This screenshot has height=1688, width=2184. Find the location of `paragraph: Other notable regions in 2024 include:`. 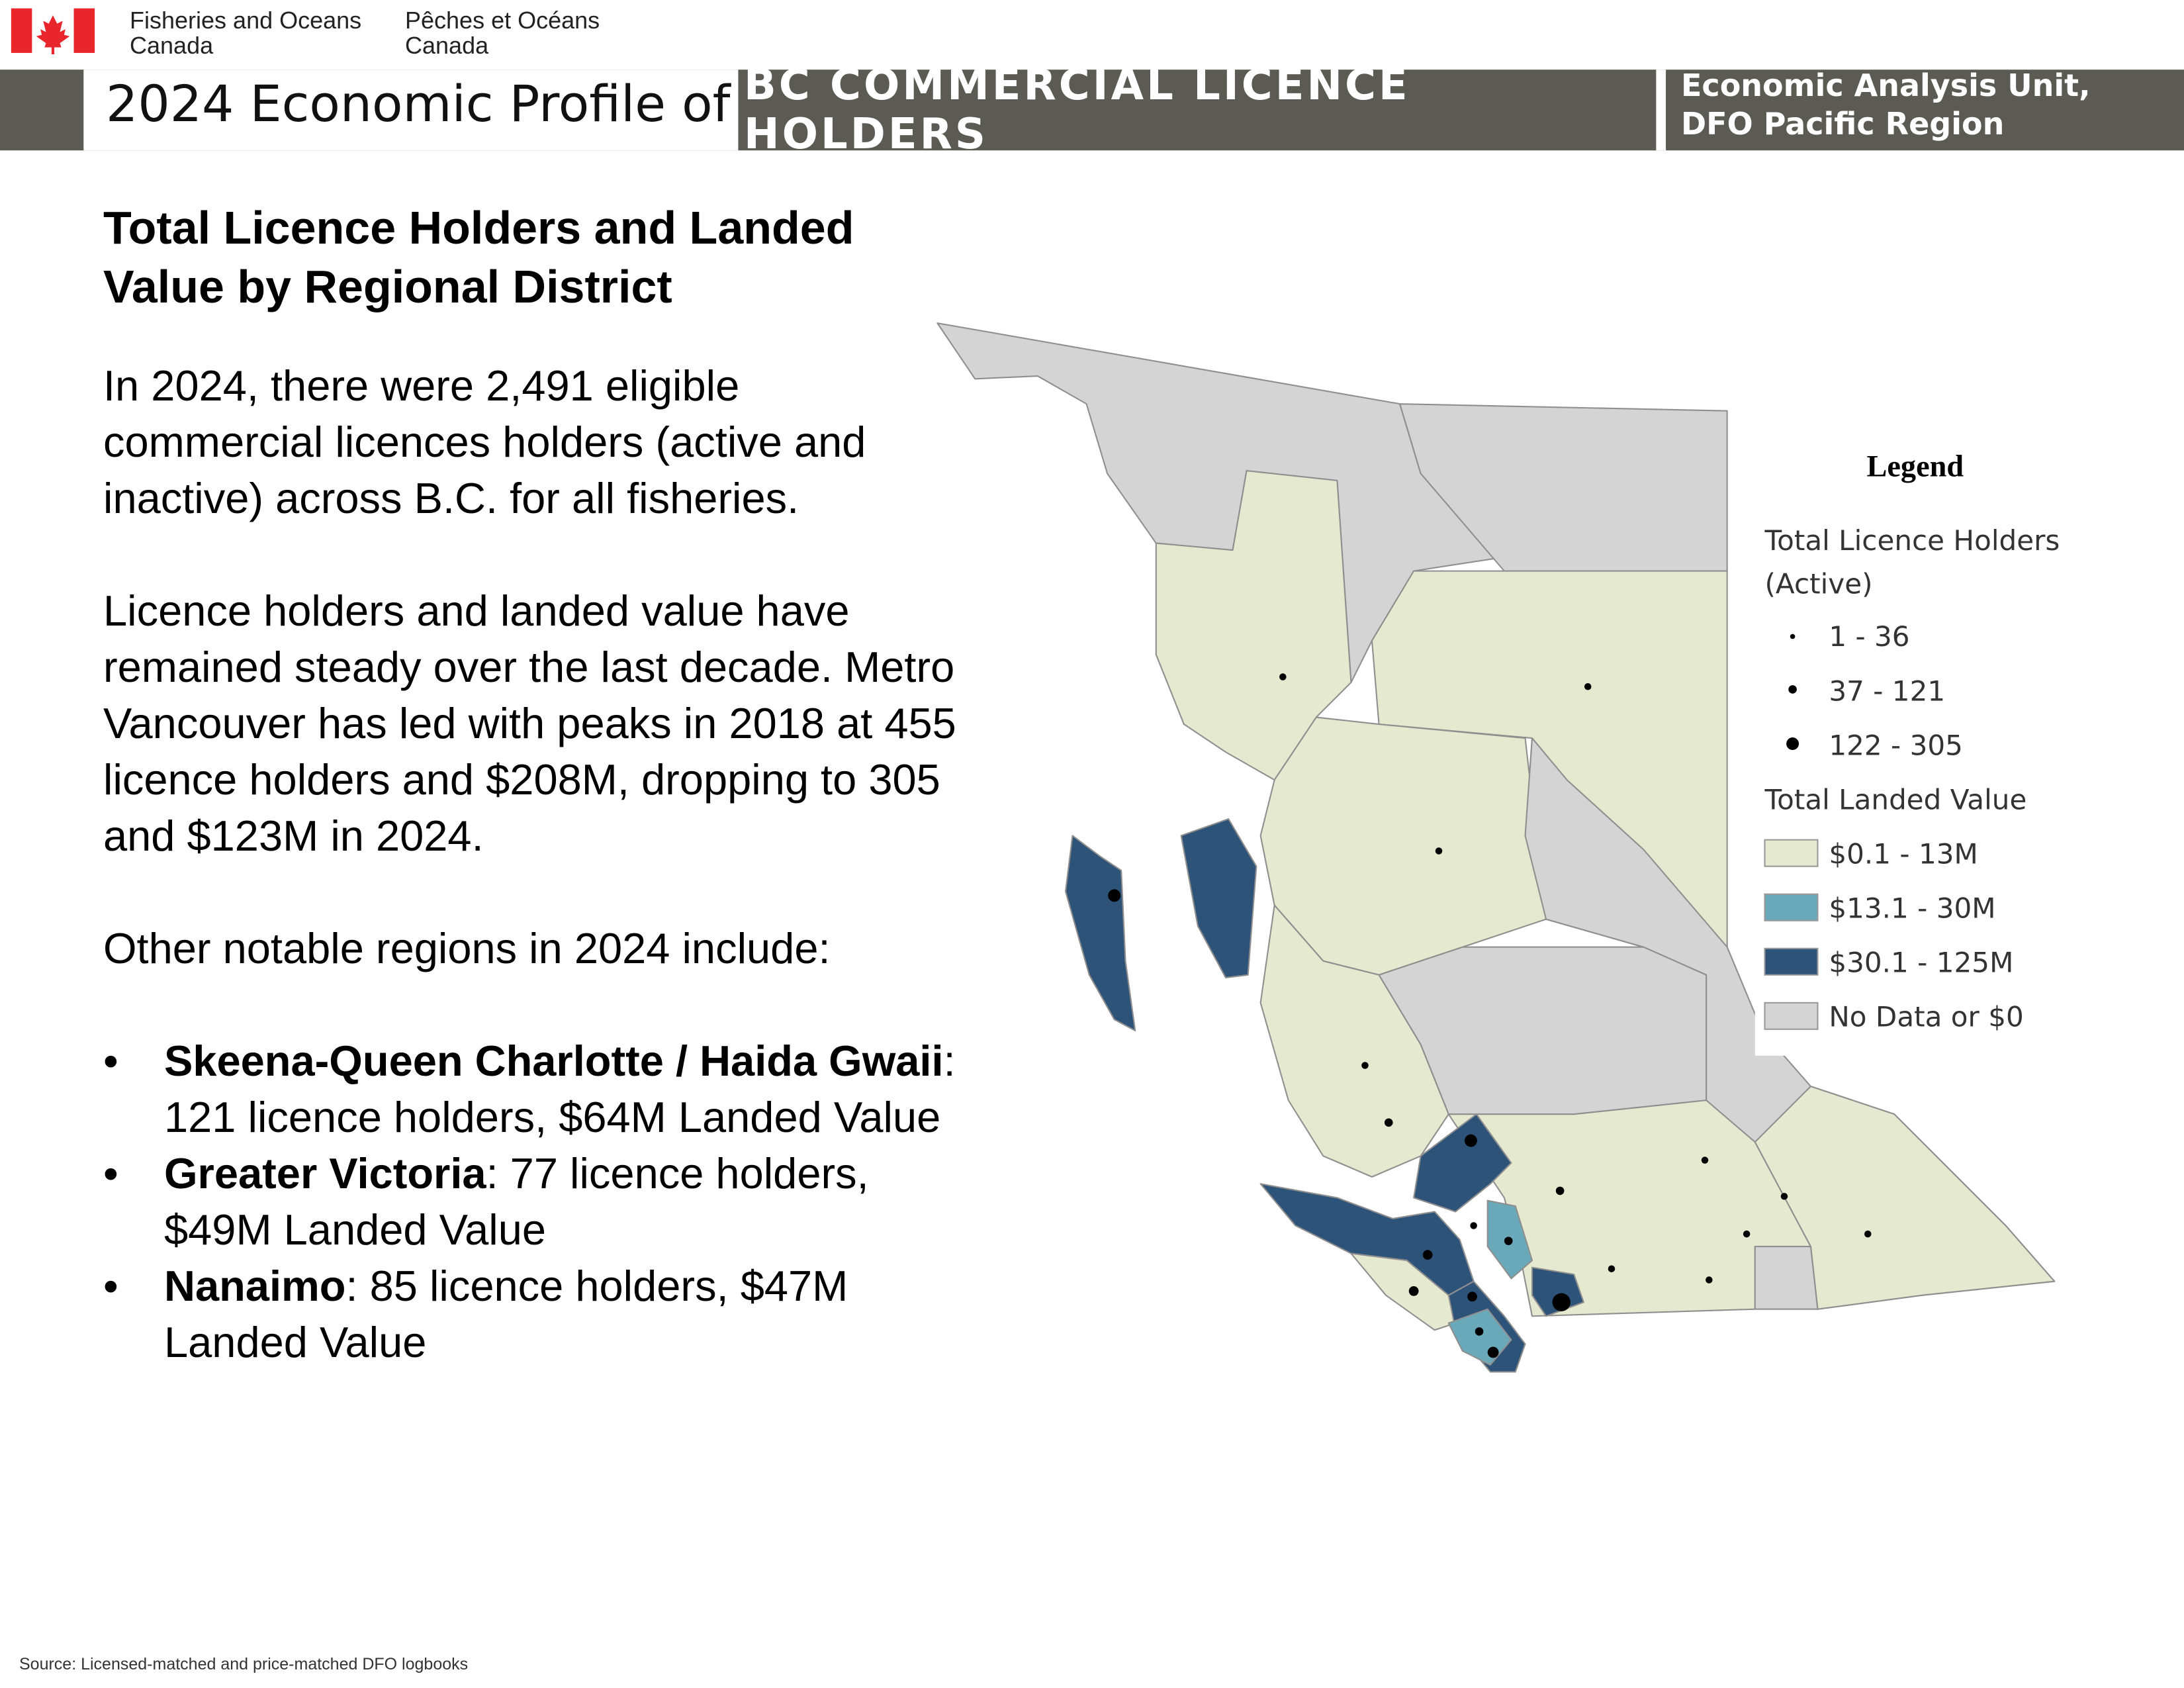

paragraph: Other notable regions in 2024 include: is located at coordinates (467, 948).